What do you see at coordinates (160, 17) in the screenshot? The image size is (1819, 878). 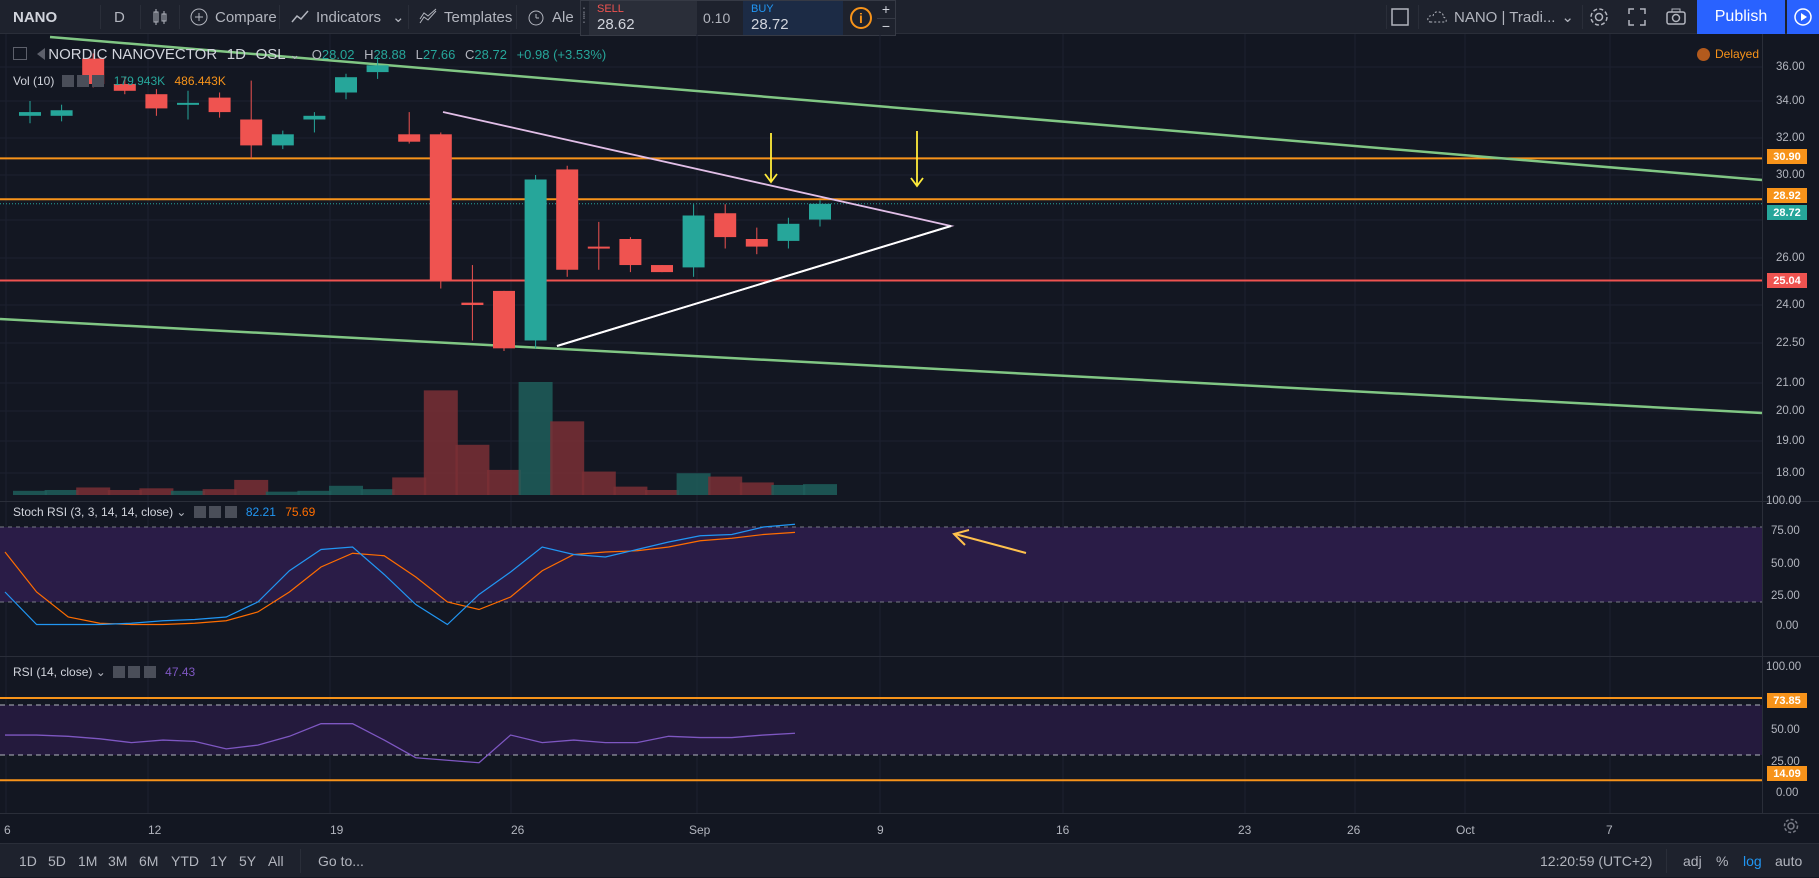 I see `chart-style-button` at bounding box center [160, 17].